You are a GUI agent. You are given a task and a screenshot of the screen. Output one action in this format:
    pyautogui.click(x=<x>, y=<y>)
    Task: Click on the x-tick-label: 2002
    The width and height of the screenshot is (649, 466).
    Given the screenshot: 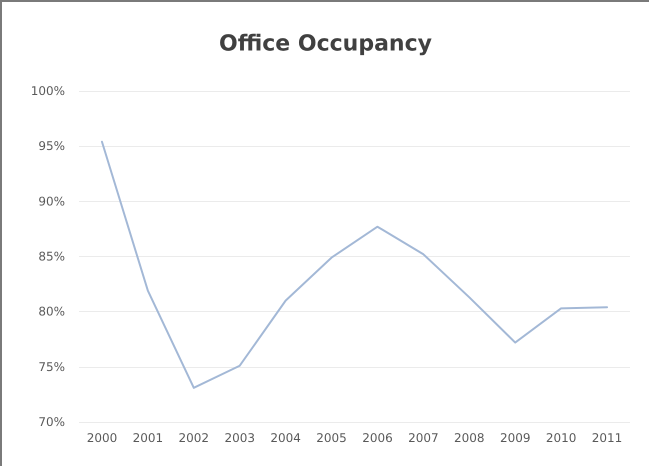 What is the action you would take?
    pyautogui.click(x=194, y=438)
    